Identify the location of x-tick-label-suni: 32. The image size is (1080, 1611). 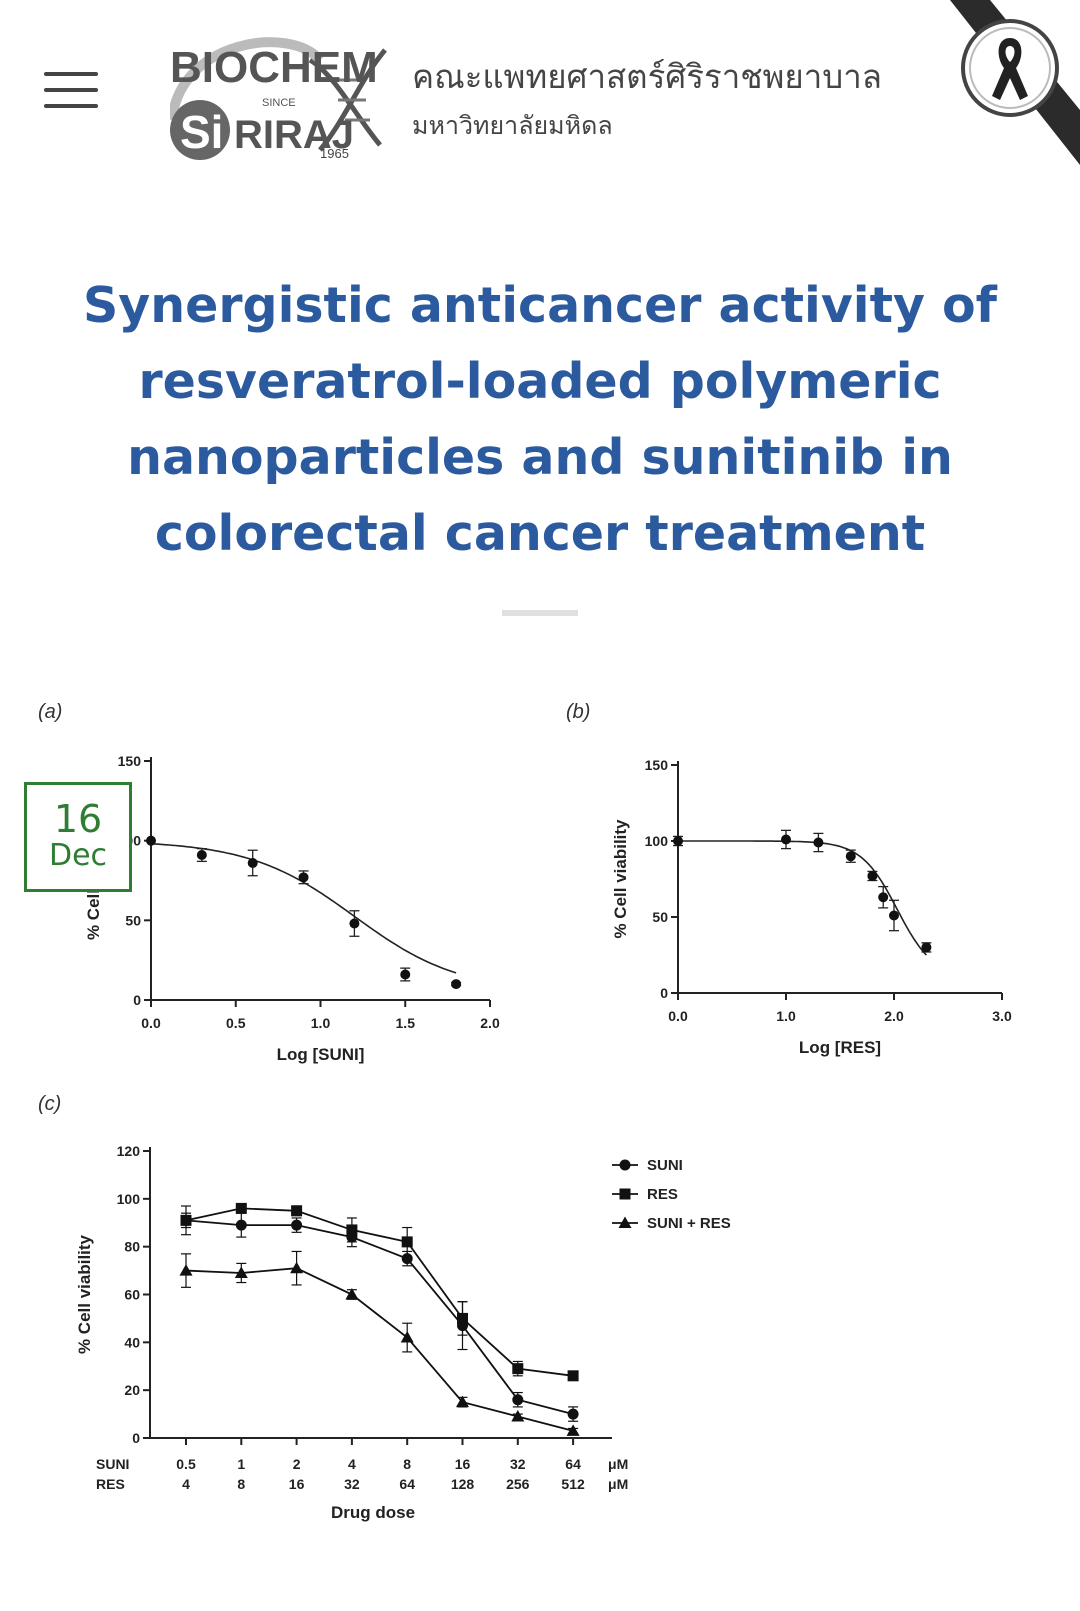
(518, 1464).